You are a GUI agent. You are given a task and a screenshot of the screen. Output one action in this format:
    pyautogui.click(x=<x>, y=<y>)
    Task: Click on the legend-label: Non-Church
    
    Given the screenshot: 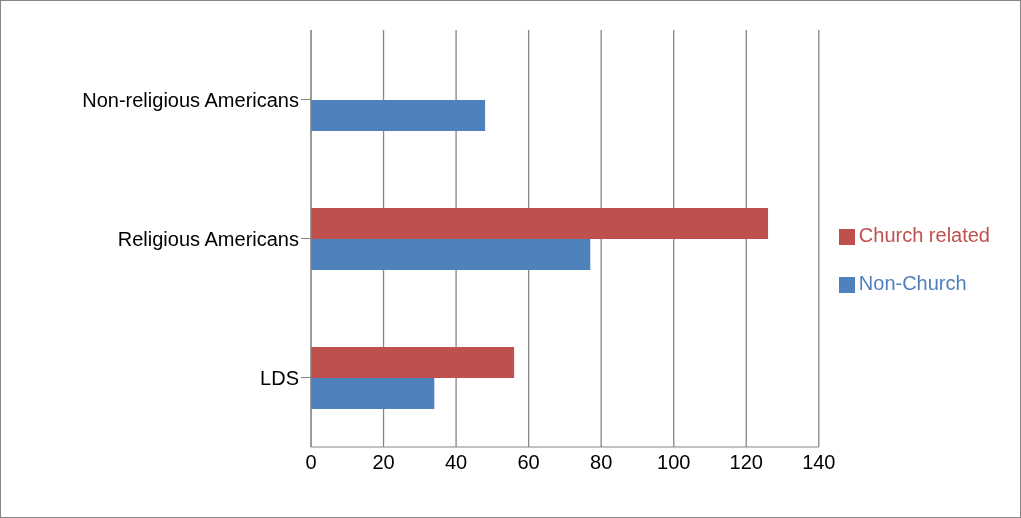 What is the action you would take?
    pyautogui.click(x=912, y=283)
    